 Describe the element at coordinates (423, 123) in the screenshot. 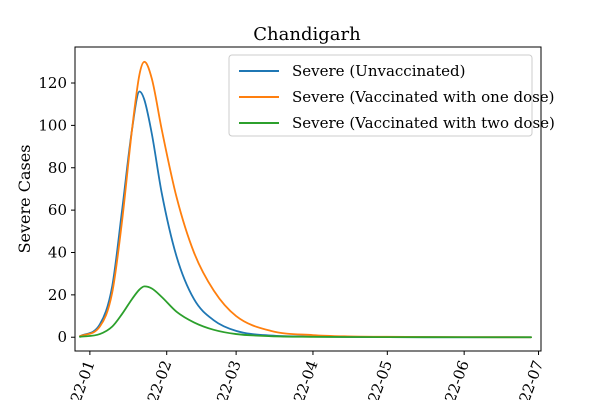

I see `legend-label-3: Severe (Vaccinated with two dose)` at that location.